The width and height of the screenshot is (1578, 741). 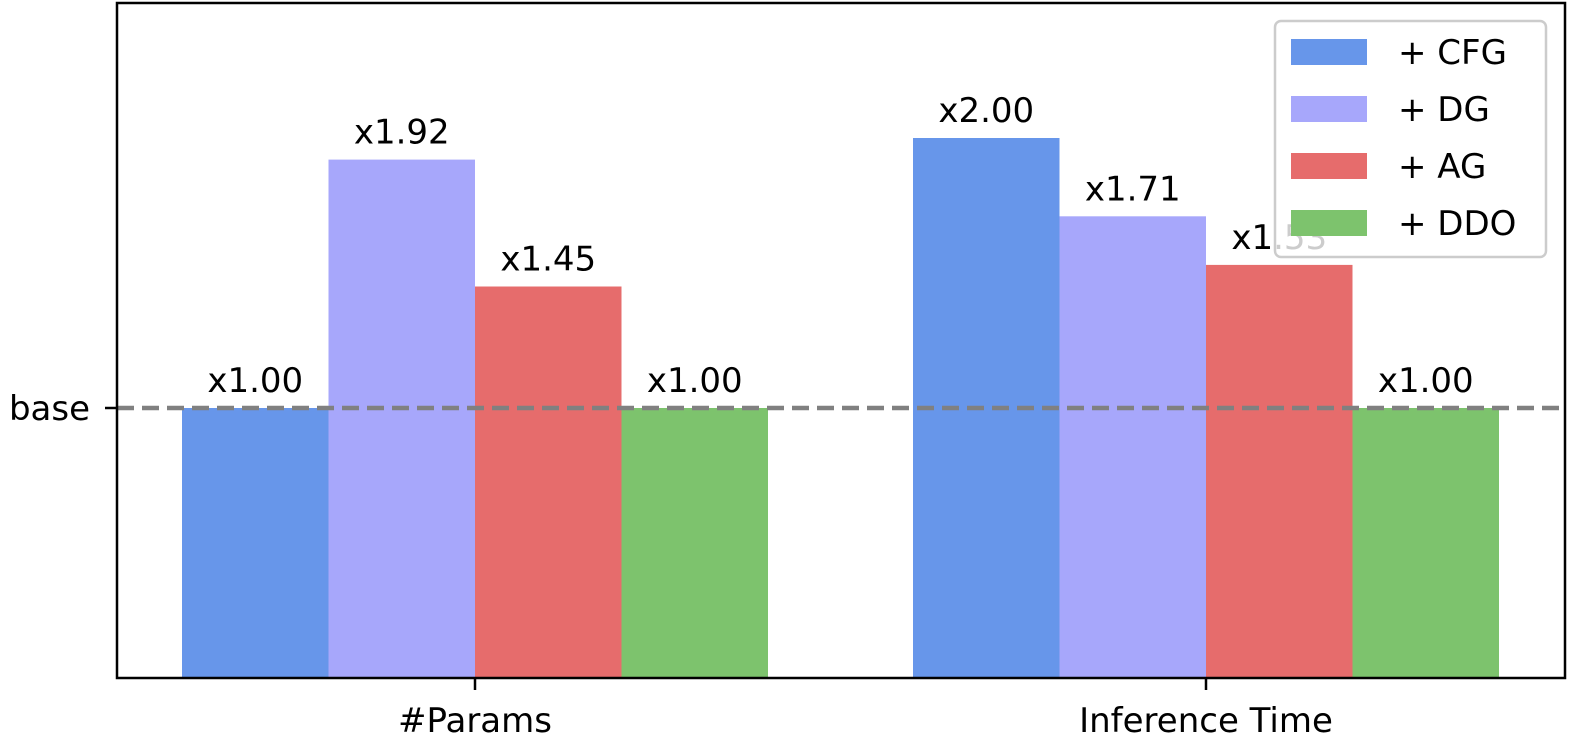 What do you see at coordinates (1133, 189) in the screenshot?
I see `bar-value-label: x1.71` at bounding box center [1133, 189].